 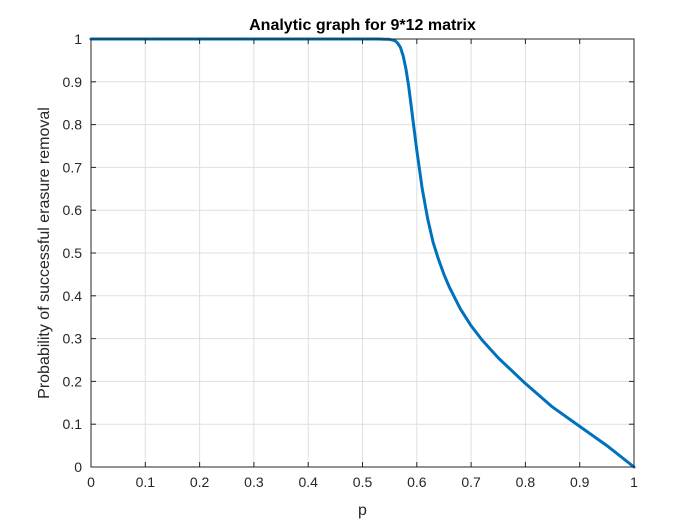 I want to click on x-axis-label: p, so click(x=362, y=510).